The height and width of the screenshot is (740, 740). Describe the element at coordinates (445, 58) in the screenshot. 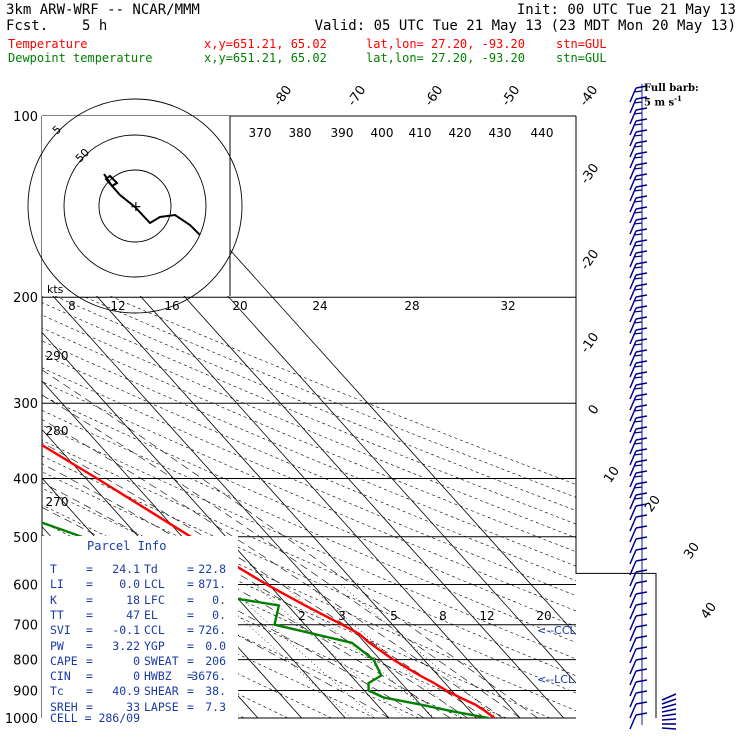

I see `dewpoint-legend-latlon: lat,lon= 27.20, -93.20` at that location.